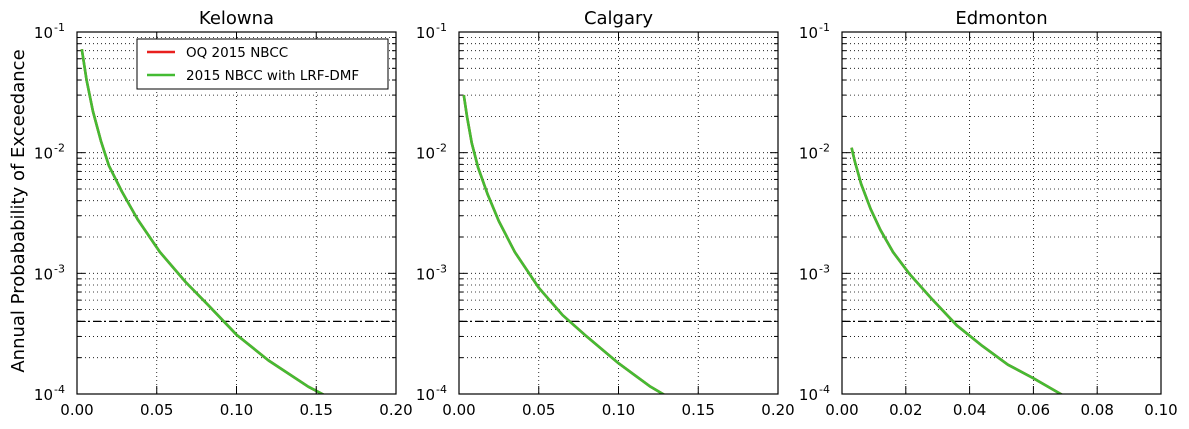 The width and height of the screenshot is (1189, 429). Describe the element at coordinates (237, 53) in the screenshot. I see `legend-label: OQ 2015 NBCC` at that location.